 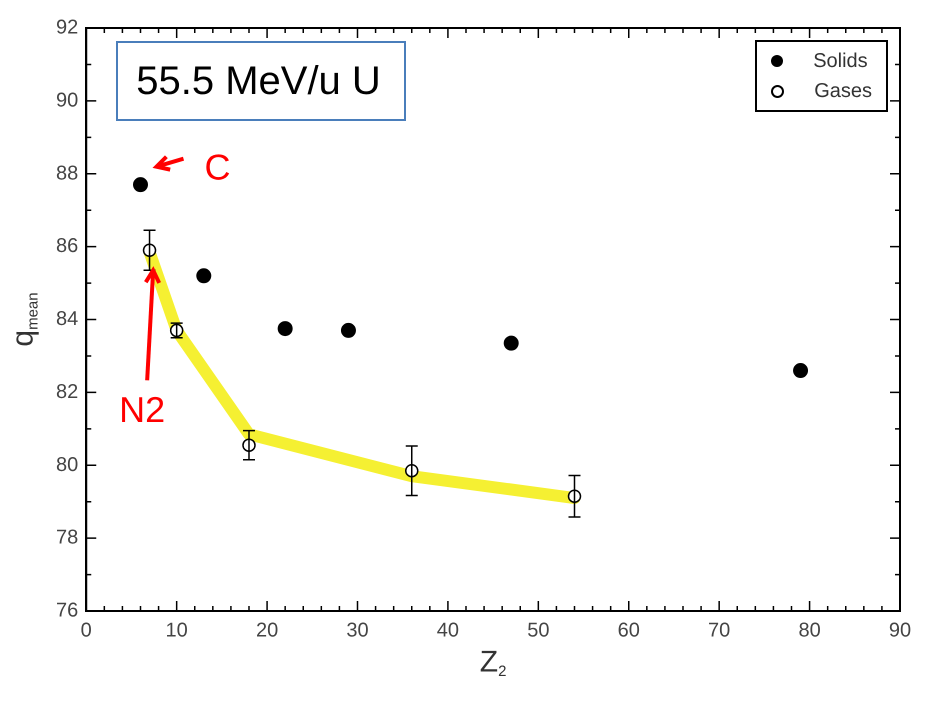 What do you see at coordinates (357, 631) in the screenshot?
I see `x-tick-label: 30` at bounding box center [357, 631].